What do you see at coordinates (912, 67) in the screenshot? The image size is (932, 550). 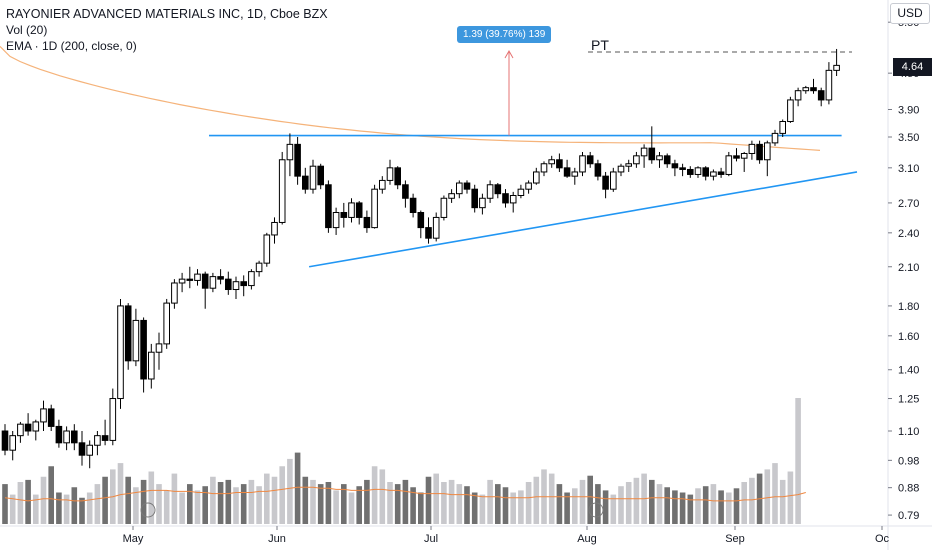 I see `last-price-tag: 4.64` at bounding box center [912, 67].